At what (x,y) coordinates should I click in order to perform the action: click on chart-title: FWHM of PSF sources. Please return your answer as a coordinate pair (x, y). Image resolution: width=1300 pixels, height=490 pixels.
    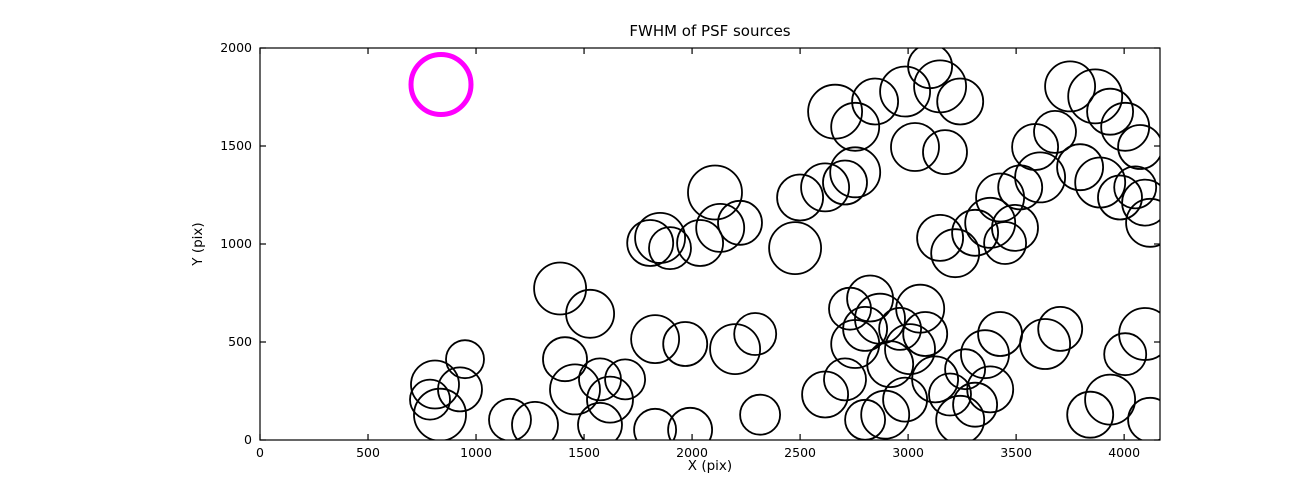
    Looking at the image, I should click on (710, 31).